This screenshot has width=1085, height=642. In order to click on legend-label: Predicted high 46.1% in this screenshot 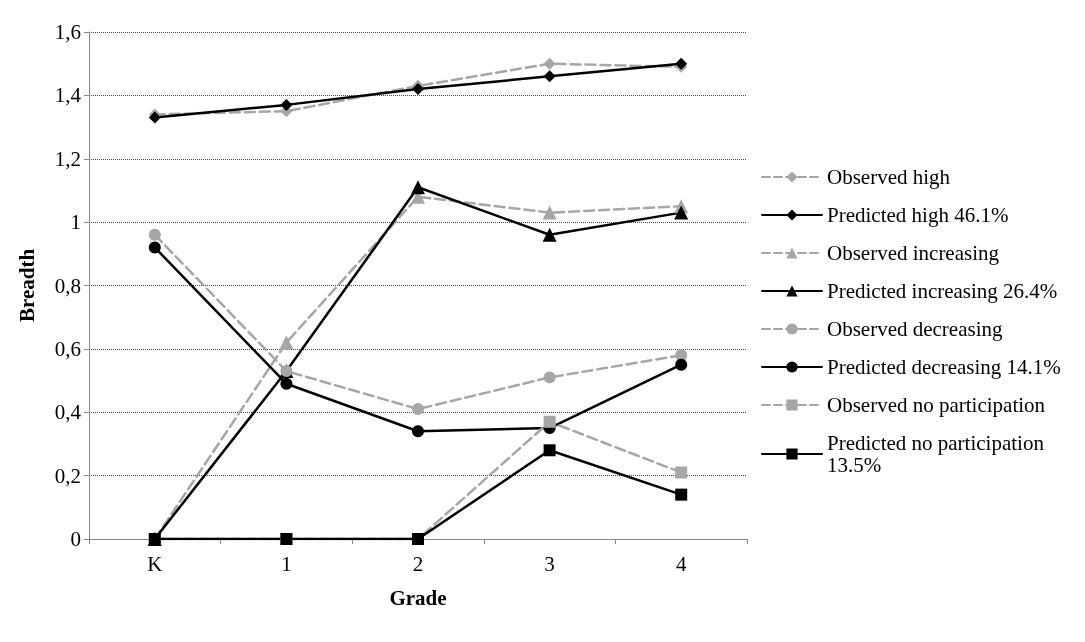, I will do `click(918, 215)`.